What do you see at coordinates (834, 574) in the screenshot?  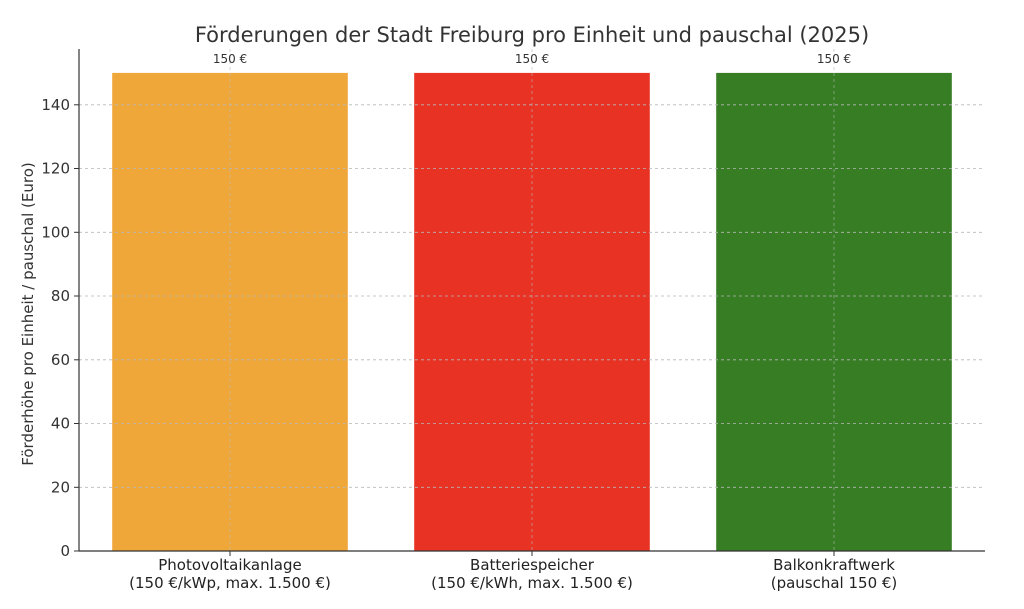 I see `x-tick-label: Balkonkraftwerk (pauschal 150 €)` at bounding box center [834, 574].